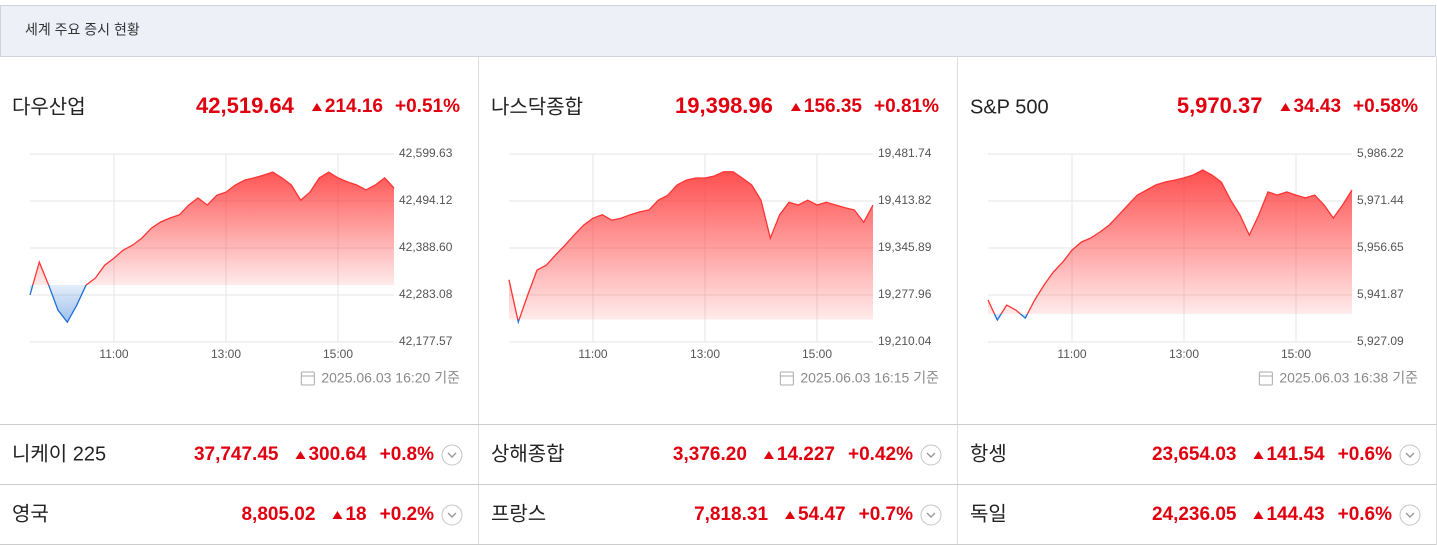 This screenshot has width=1437, height=545. Describe the element at coordinates (886, 514) in the screenshot. I see `change-pct: +0.7%` at that location.